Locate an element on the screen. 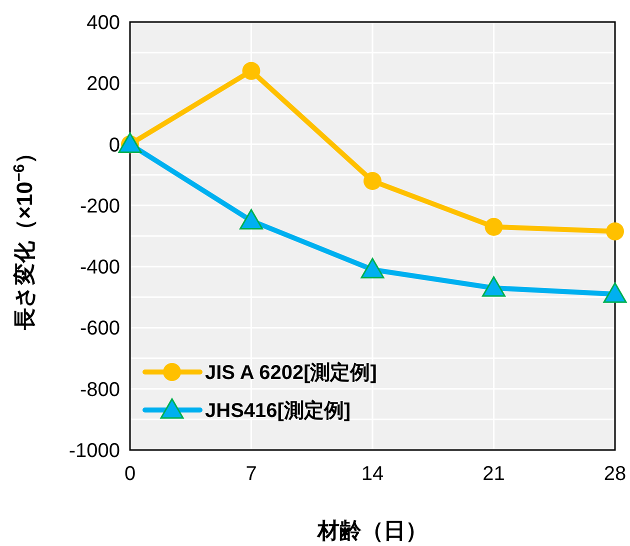 This screenshot has width=630, height=546. x-axis-title: 材齢（日） is located at coordinates (372, 530).